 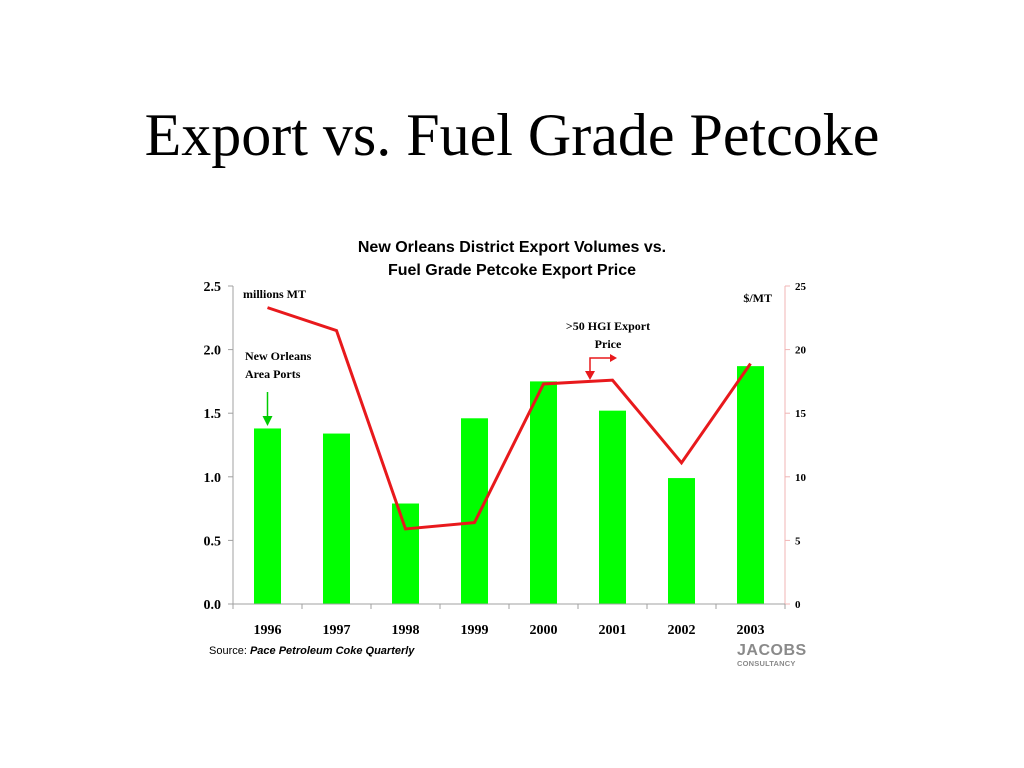 I want to click on y-right-tick-label: 5, so click(x=798, y=541).